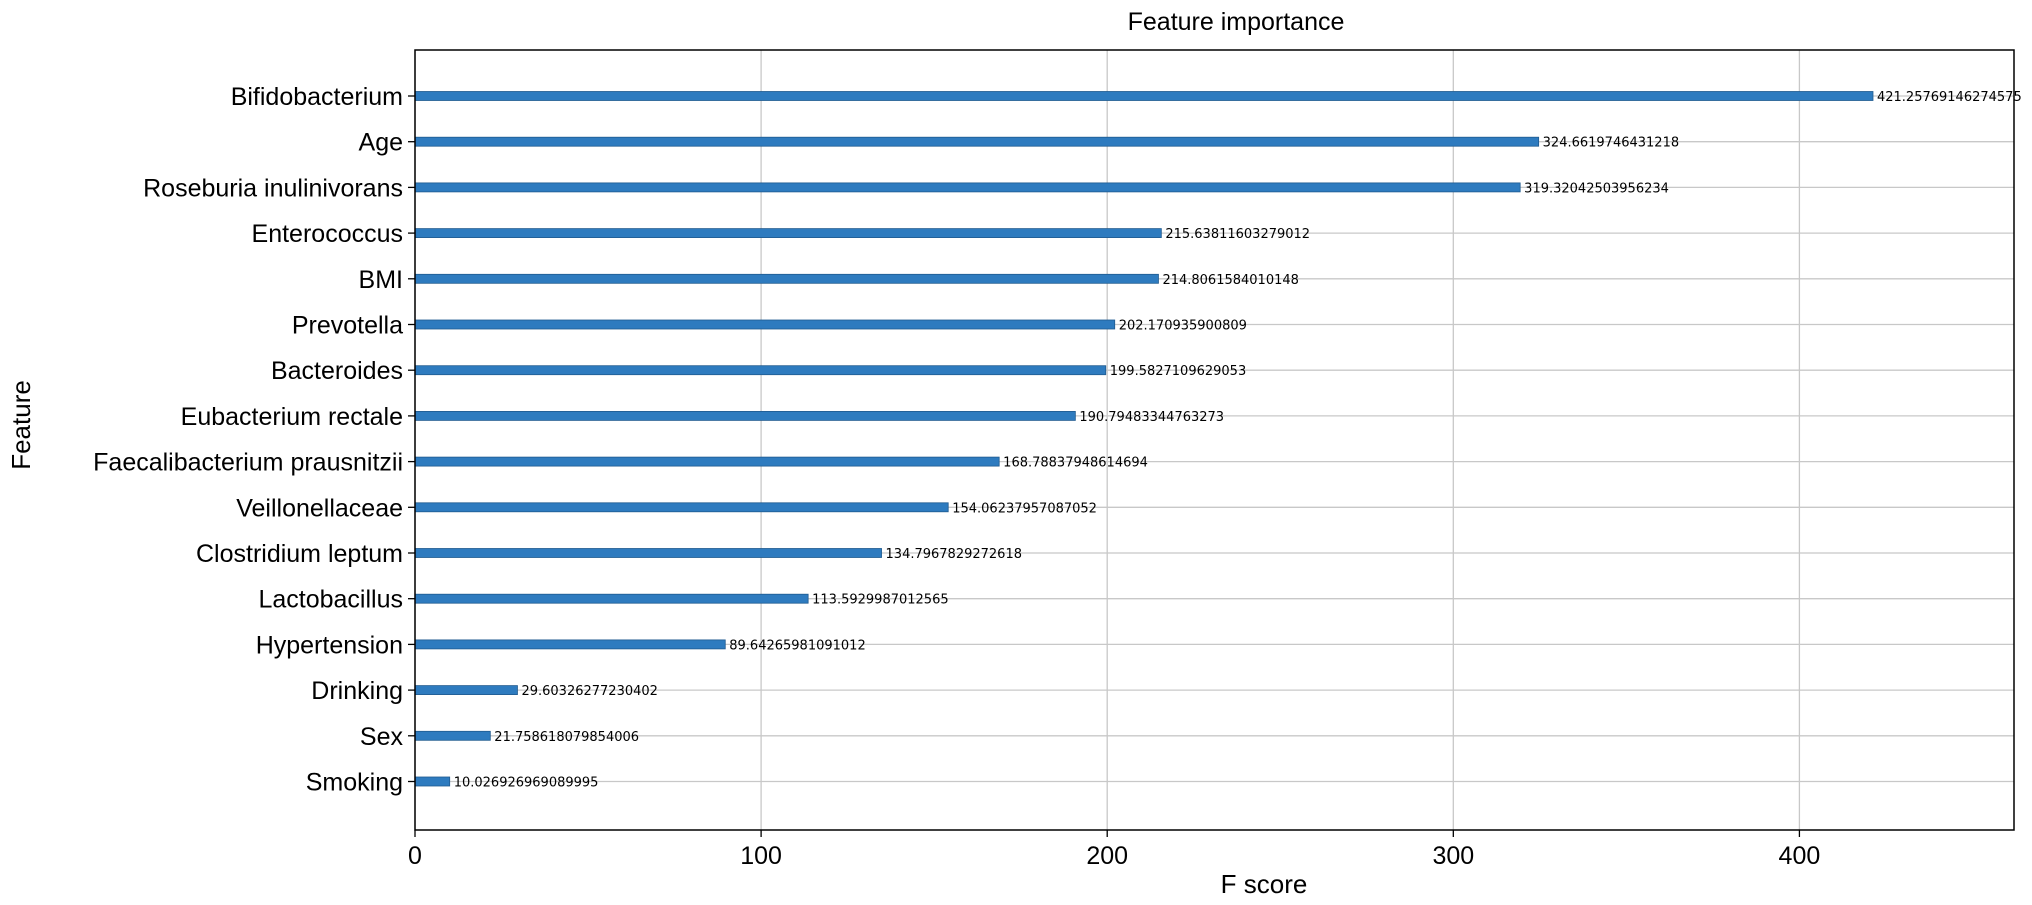 Image resolution: width=2032 pixels, height=905 pixels. Describe the element at coordinates (589, 691) in the screenshot. I see `bar-value-label: 29.60326277230402` at that location.